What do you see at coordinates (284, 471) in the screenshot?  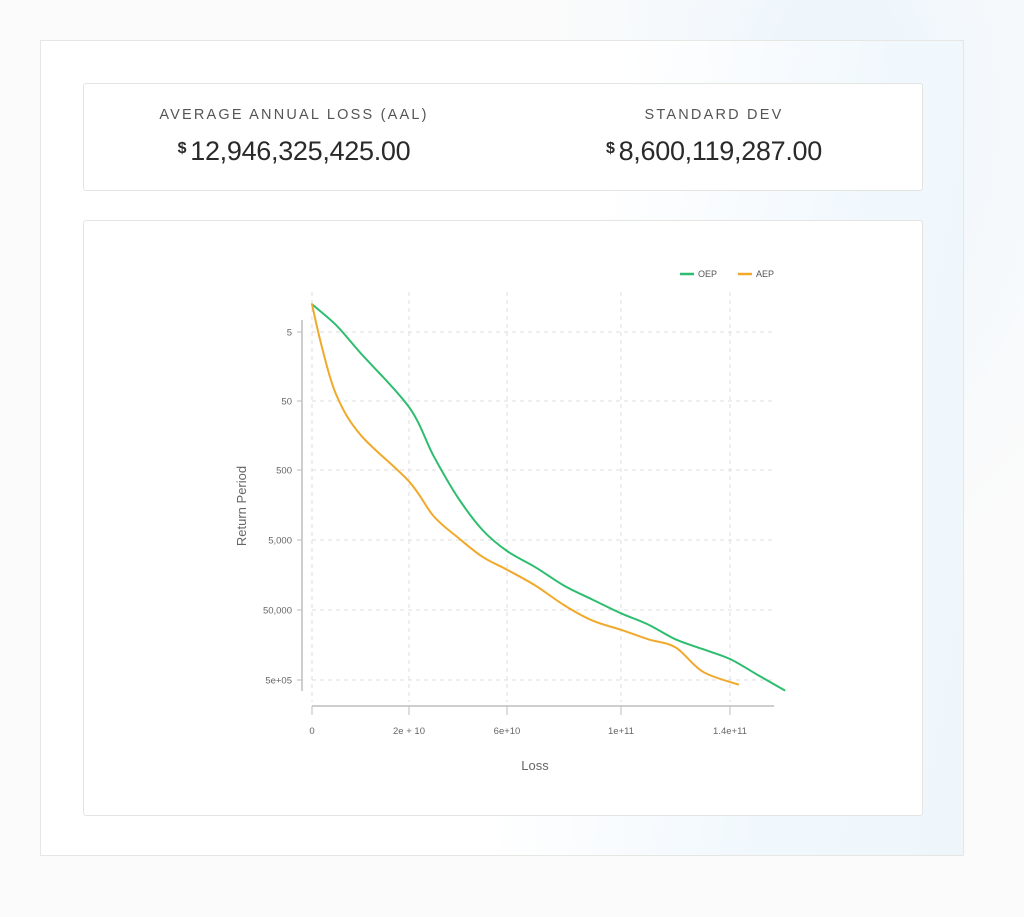 I see `y-tick-label: 500` at bounding box center [284, 471].